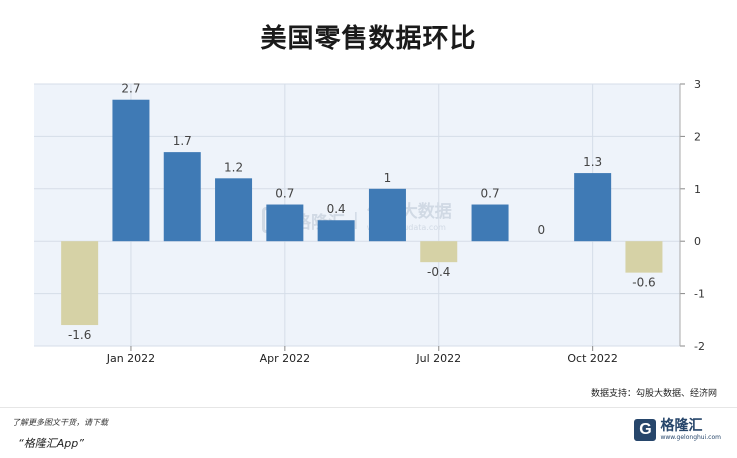  Describe the element at coordinates (697, 241) in the screenshot. I see `y-tick-label: 0` at that location.